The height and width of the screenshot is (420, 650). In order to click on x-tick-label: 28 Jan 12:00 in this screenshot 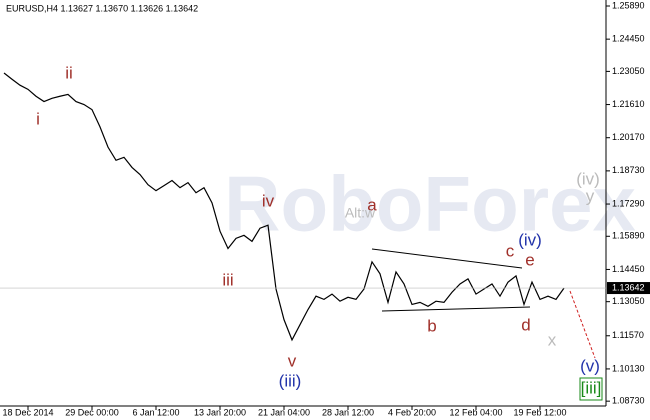, I will do `click(348, 412)`.